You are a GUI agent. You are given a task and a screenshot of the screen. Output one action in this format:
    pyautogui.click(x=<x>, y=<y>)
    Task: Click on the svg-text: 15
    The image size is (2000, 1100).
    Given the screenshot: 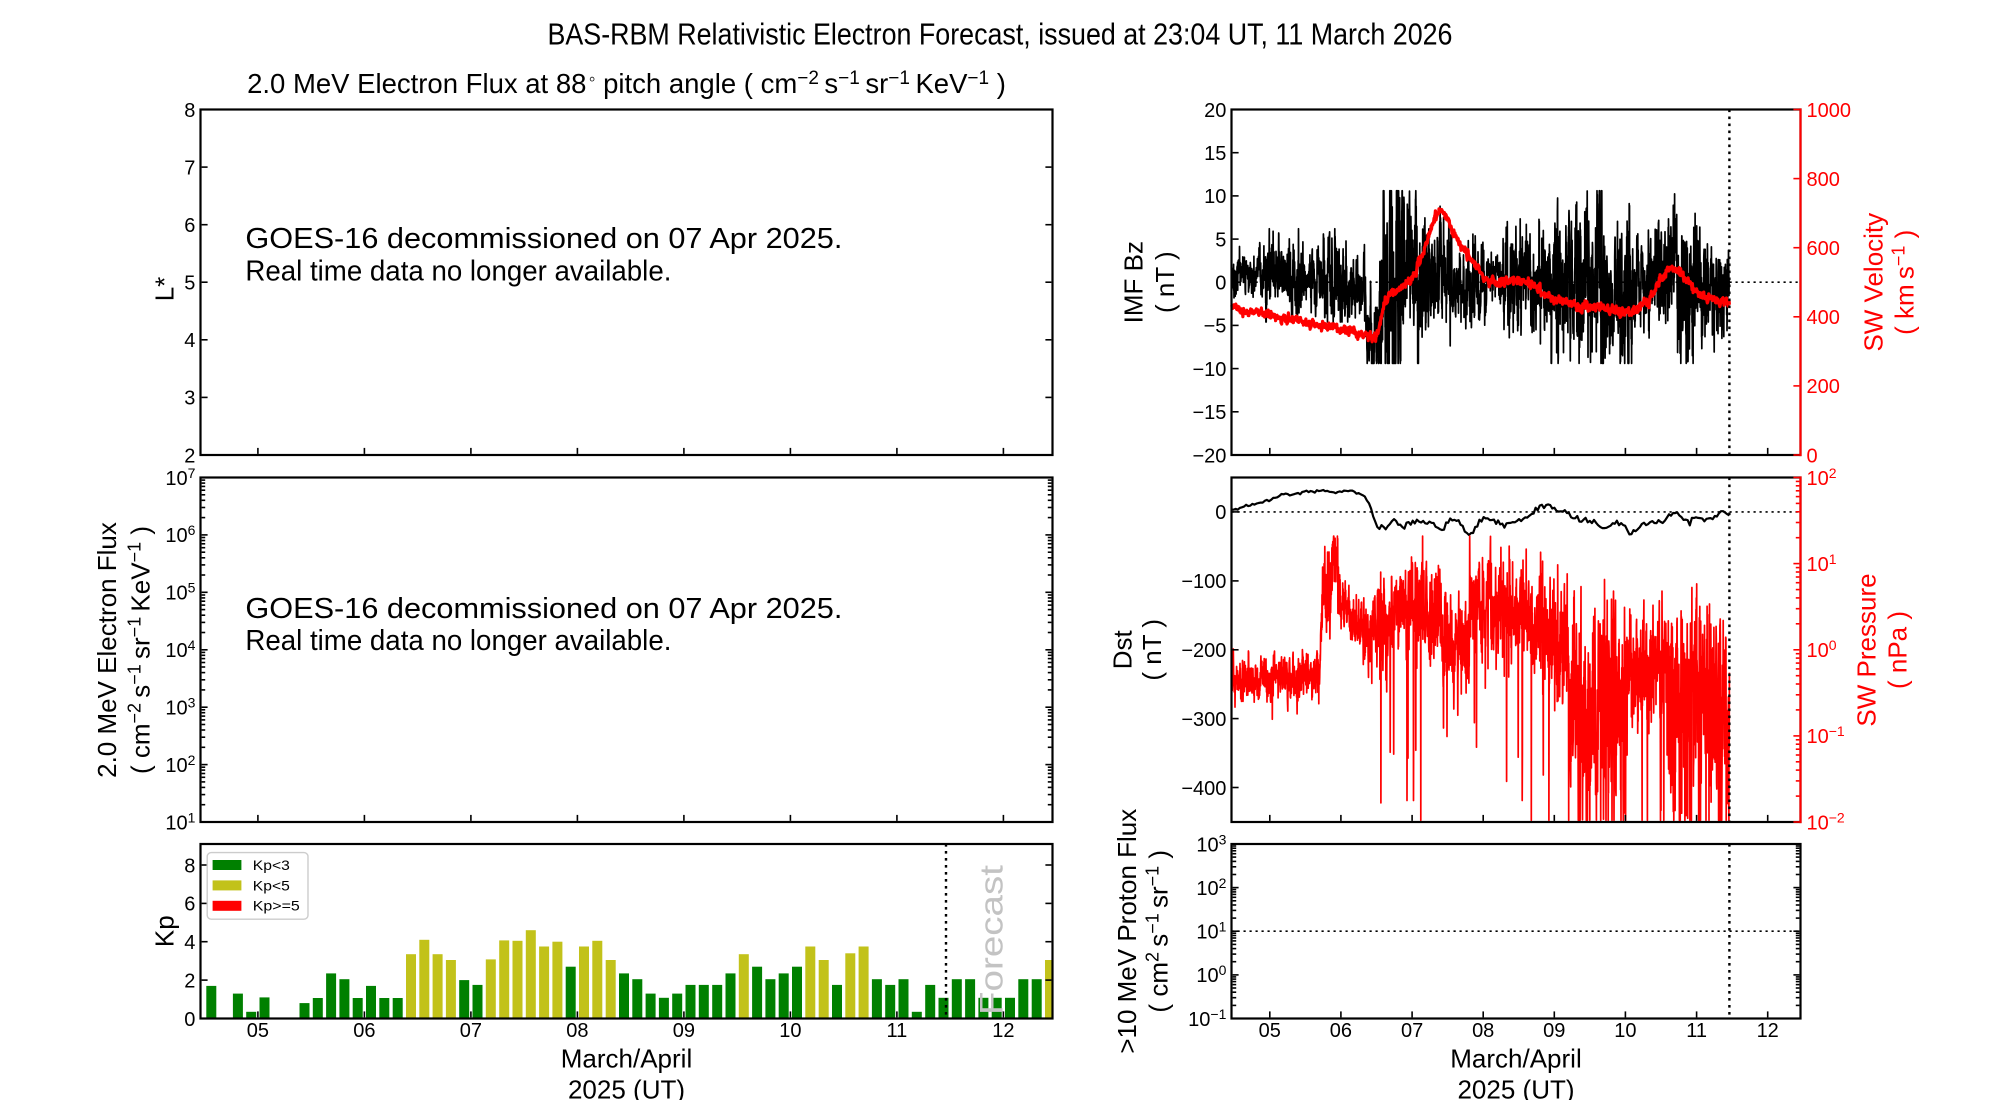 What is the action you would take?
    pyautogui.click(x=1215, y=154)
    